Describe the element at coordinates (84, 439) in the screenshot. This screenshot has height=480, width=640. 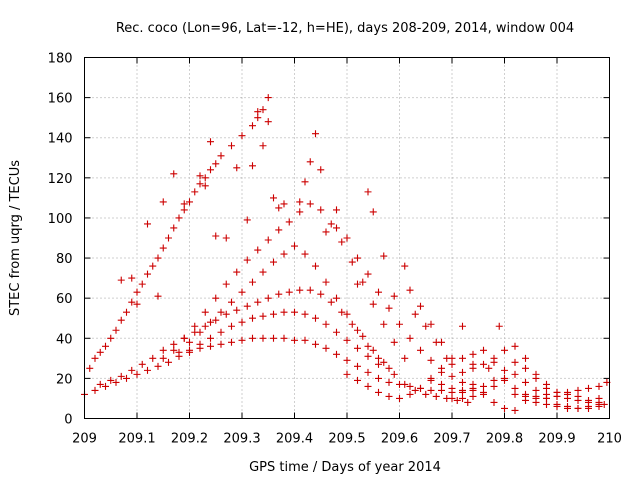
I see `x-tick-label: 209` at that location.